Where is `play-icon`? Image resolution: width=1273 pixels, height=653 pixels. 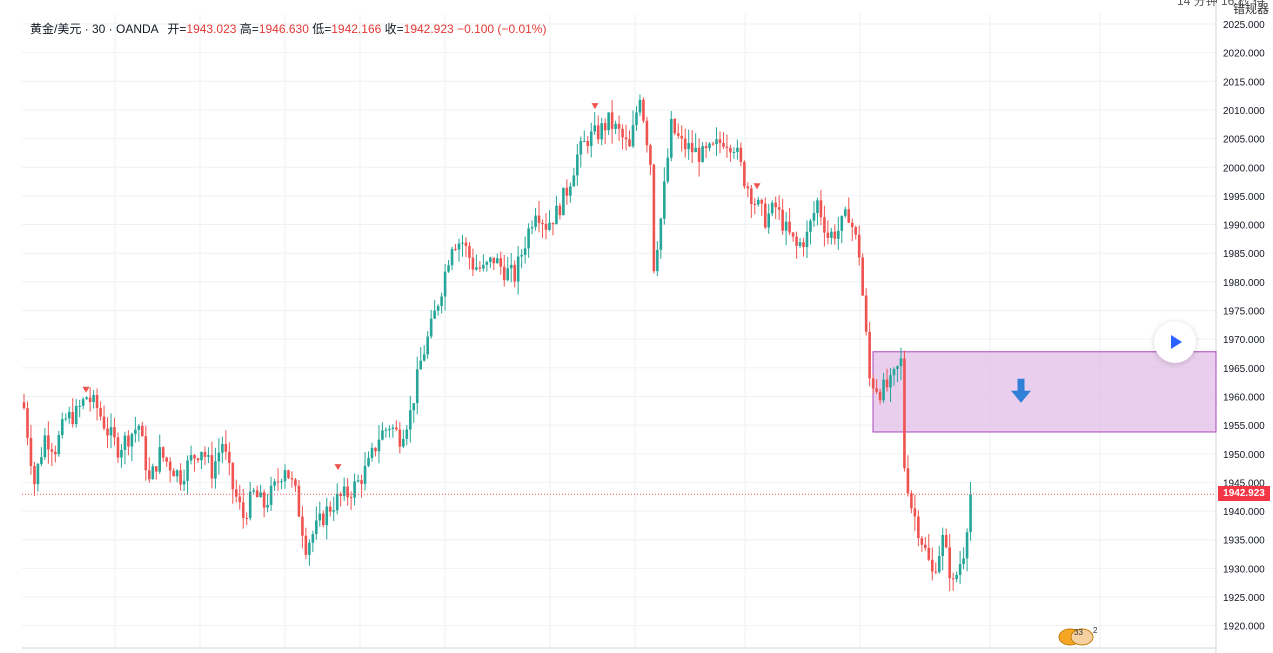 play-icon is located at coordinates (1176, 342).